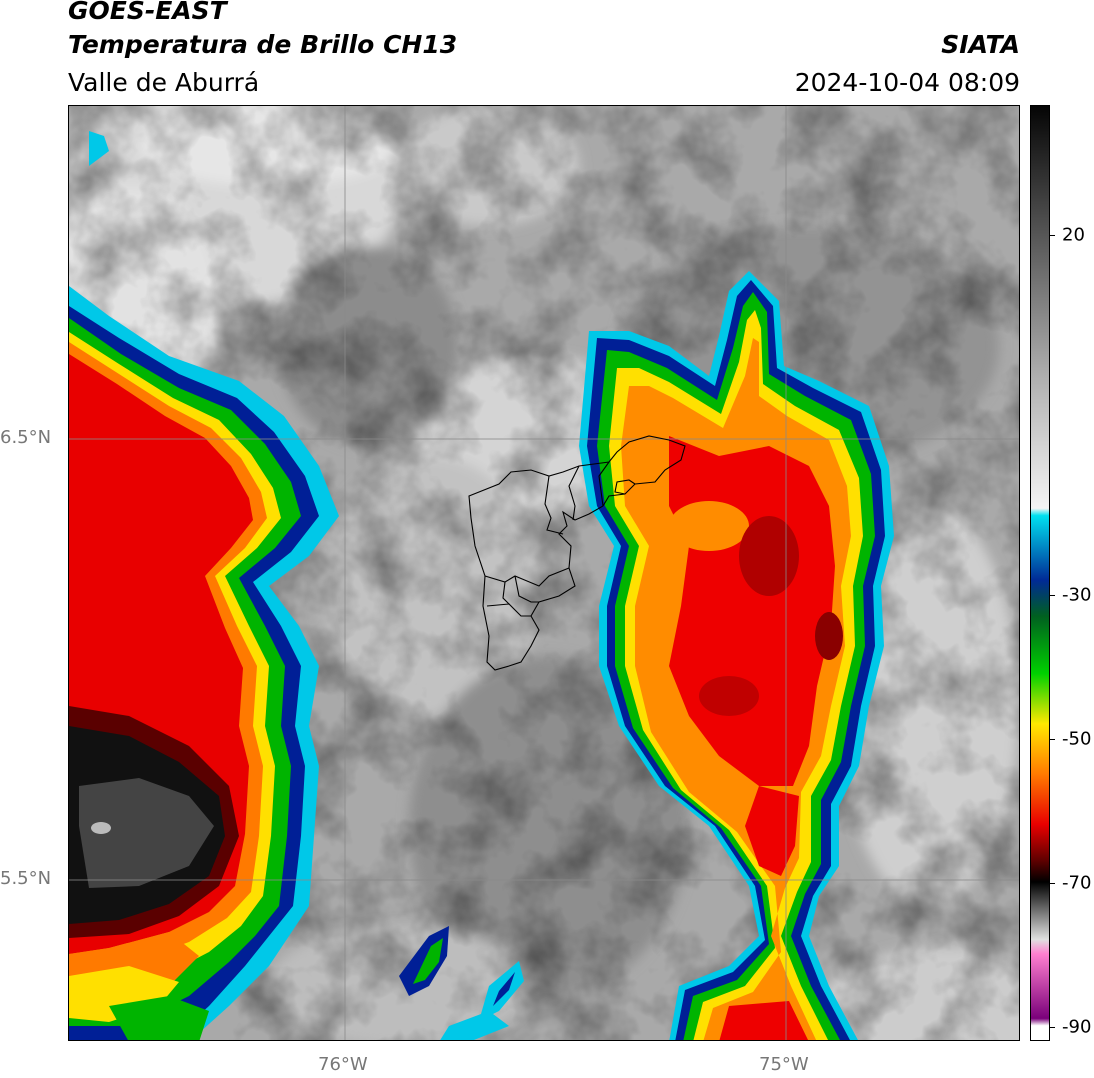  I want to click on datetime-label: 2024-10-04 08:09, so click(907, 82).